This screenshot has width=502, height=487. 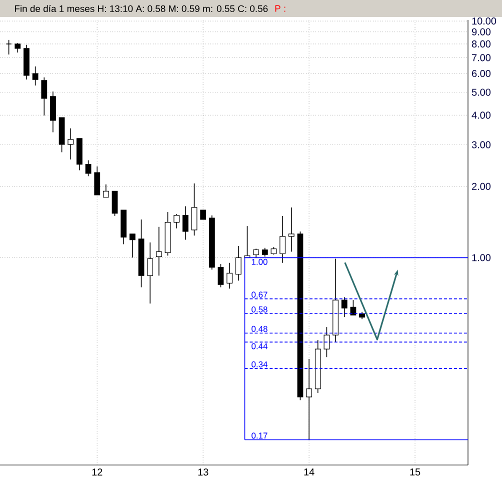 I want to click on ref-line-label: 0.58, so click(x=260, y=309).